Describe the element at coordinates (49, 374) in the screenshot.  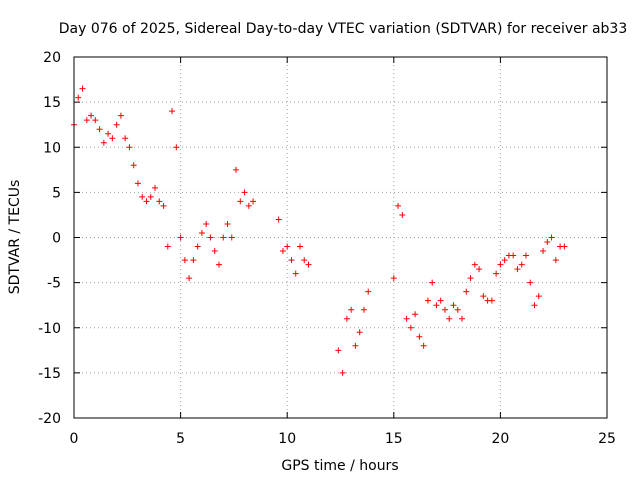
I see `y-tick-label: -15` at that location.